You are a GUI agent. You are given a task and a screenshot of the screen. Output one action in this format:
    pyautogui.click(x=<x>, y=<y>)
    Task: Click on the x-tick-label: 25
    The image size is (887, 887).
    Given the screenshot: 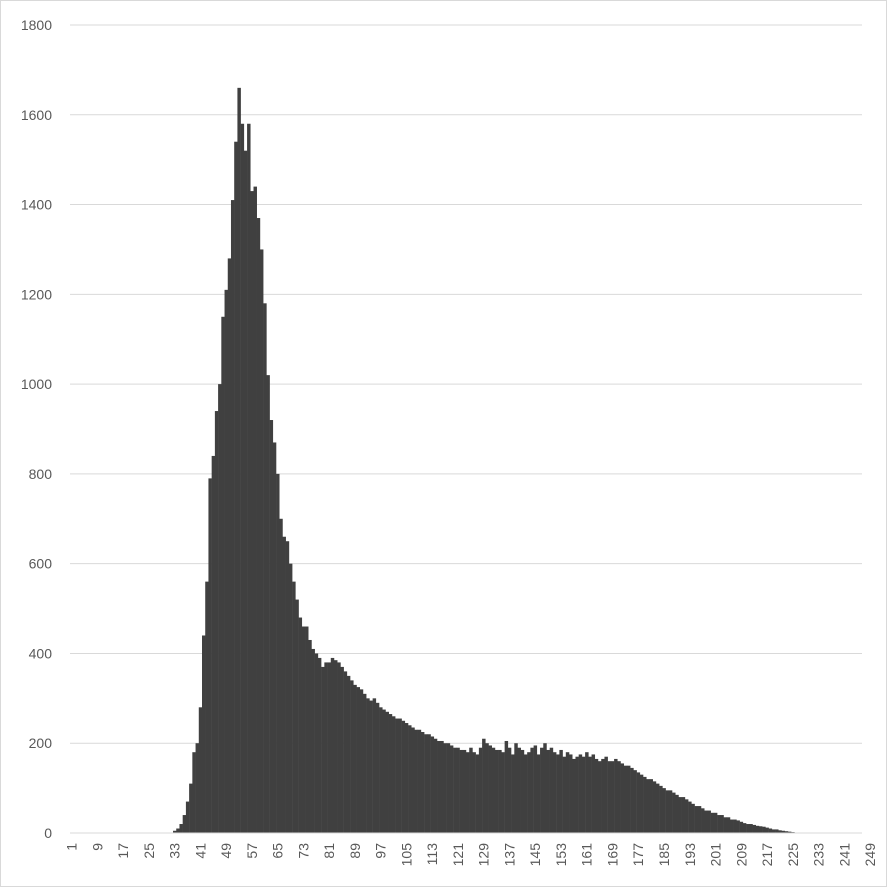 What is the action you would take?
    pyautogui.click(x=149, y=851)
    